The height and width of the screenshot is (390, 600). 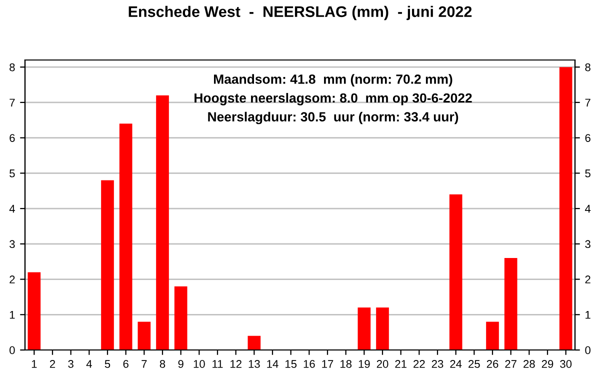 I want to click on y-tick-label: 4, so click(x=12, y=208).